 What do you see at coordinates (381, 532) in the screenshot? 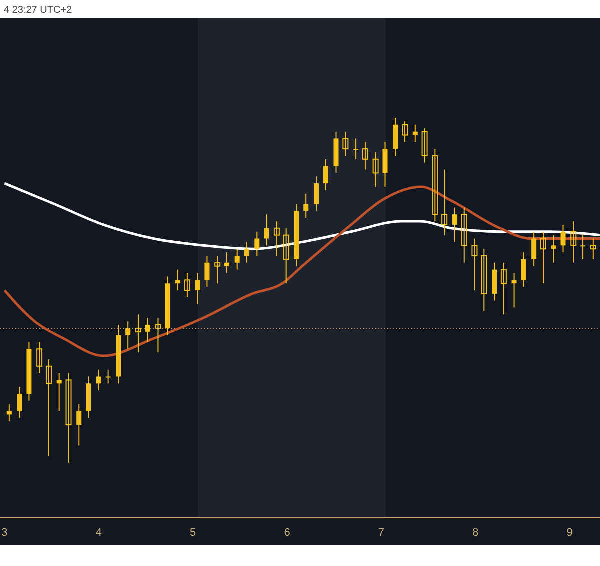
I see `x-tick-label: 7` at bounding box center [381, 532].